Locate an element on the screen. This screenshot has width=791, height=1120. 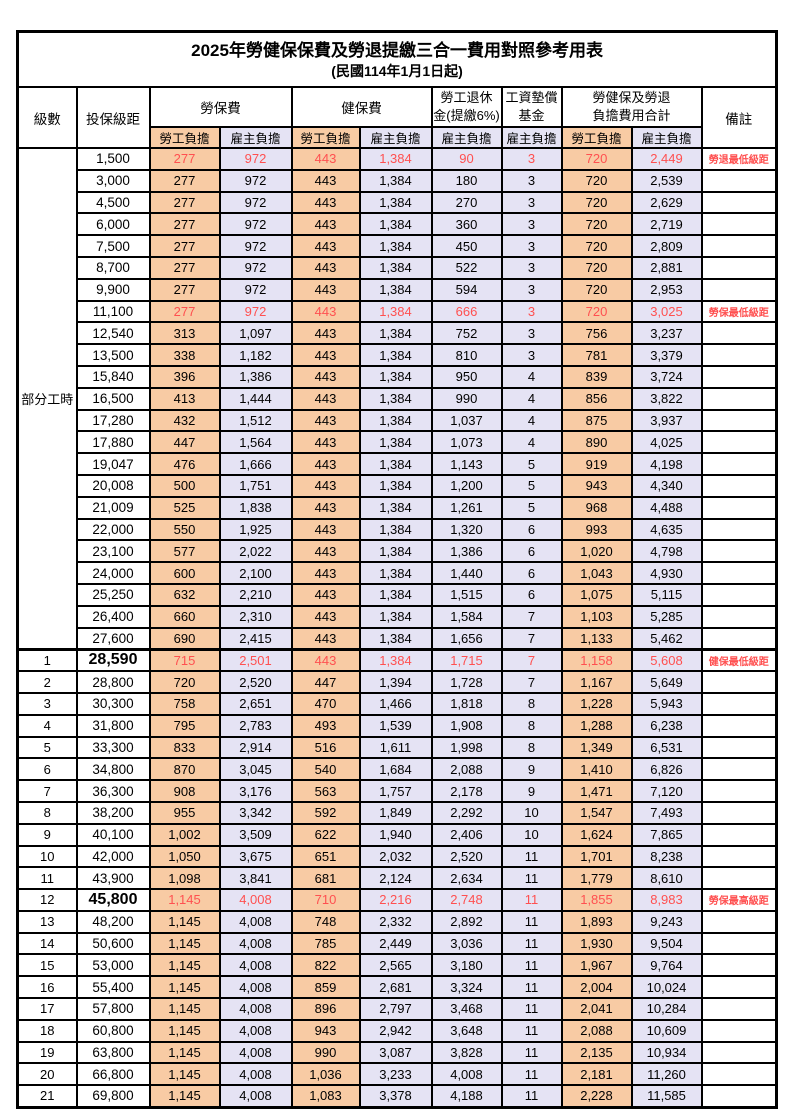
cell-bracket: 43,900 is located at coordinates (113, 878).